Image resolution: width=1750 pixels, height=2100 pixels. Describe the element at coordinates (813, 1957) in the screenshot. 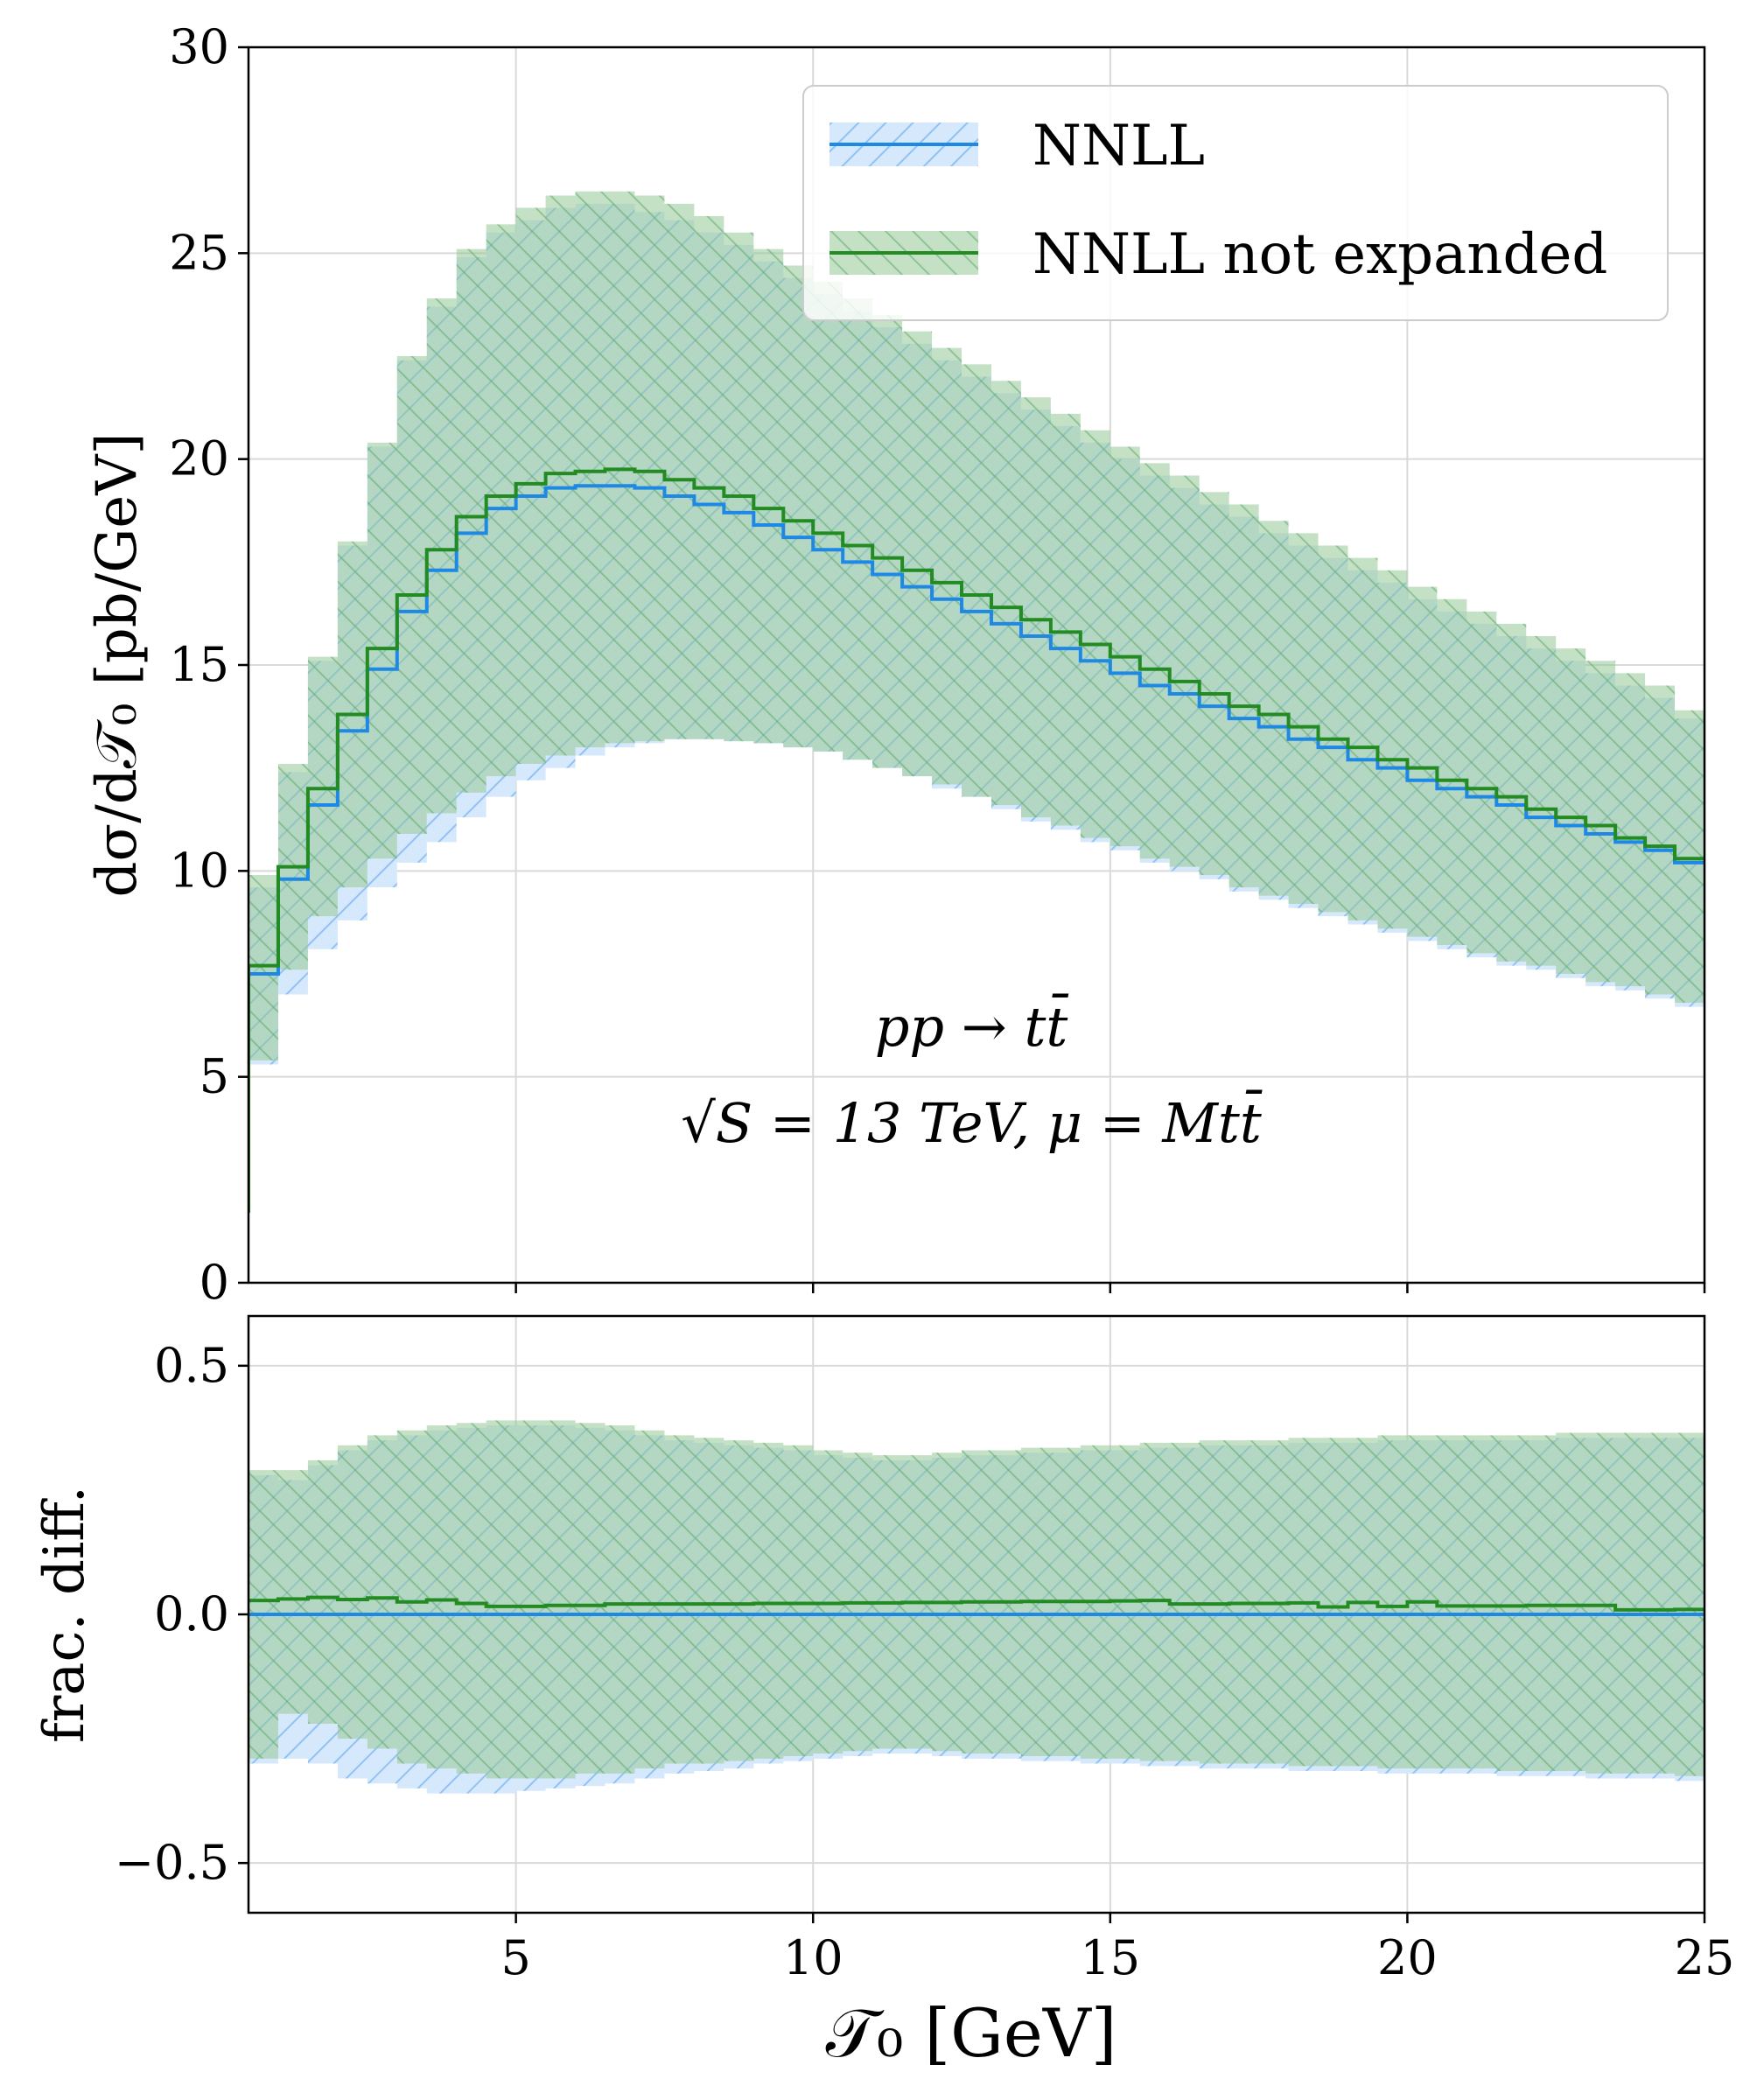

I see `x-tick-label: 10` at that location.